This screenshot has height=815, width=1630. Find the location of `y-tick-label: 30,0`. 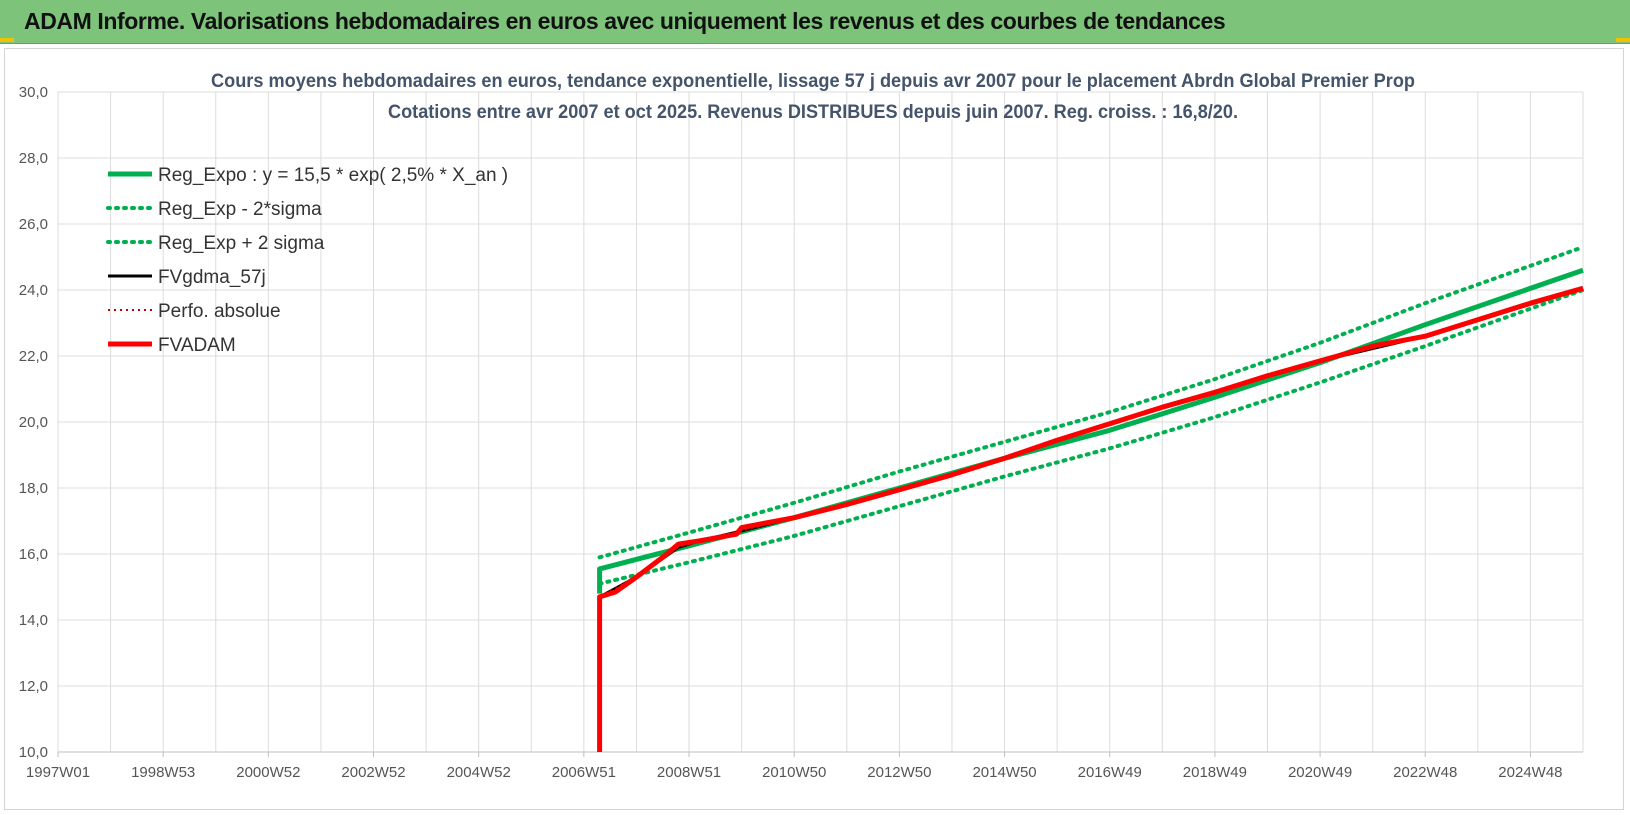

y-tick-label: 30,0 is located at coordinates (33, 92).